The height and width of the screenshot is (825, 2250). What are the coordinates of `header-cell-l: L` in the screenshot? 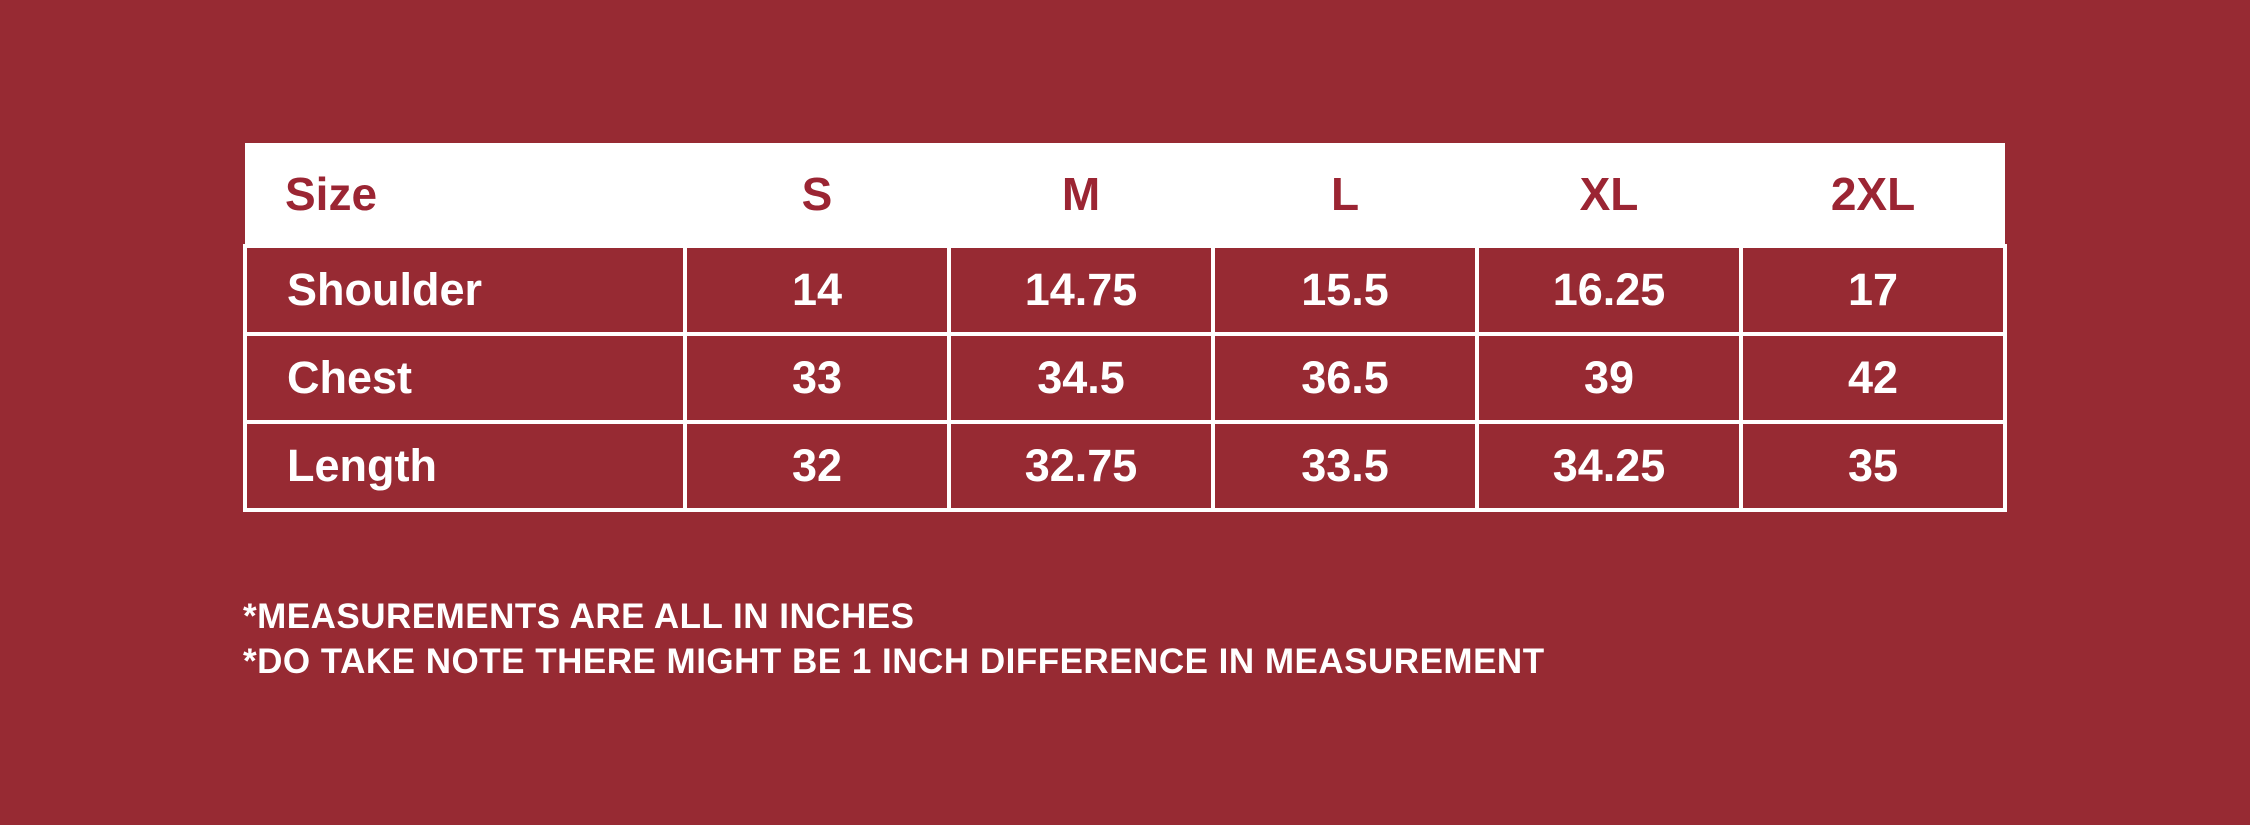 It's located at (1345, 194).